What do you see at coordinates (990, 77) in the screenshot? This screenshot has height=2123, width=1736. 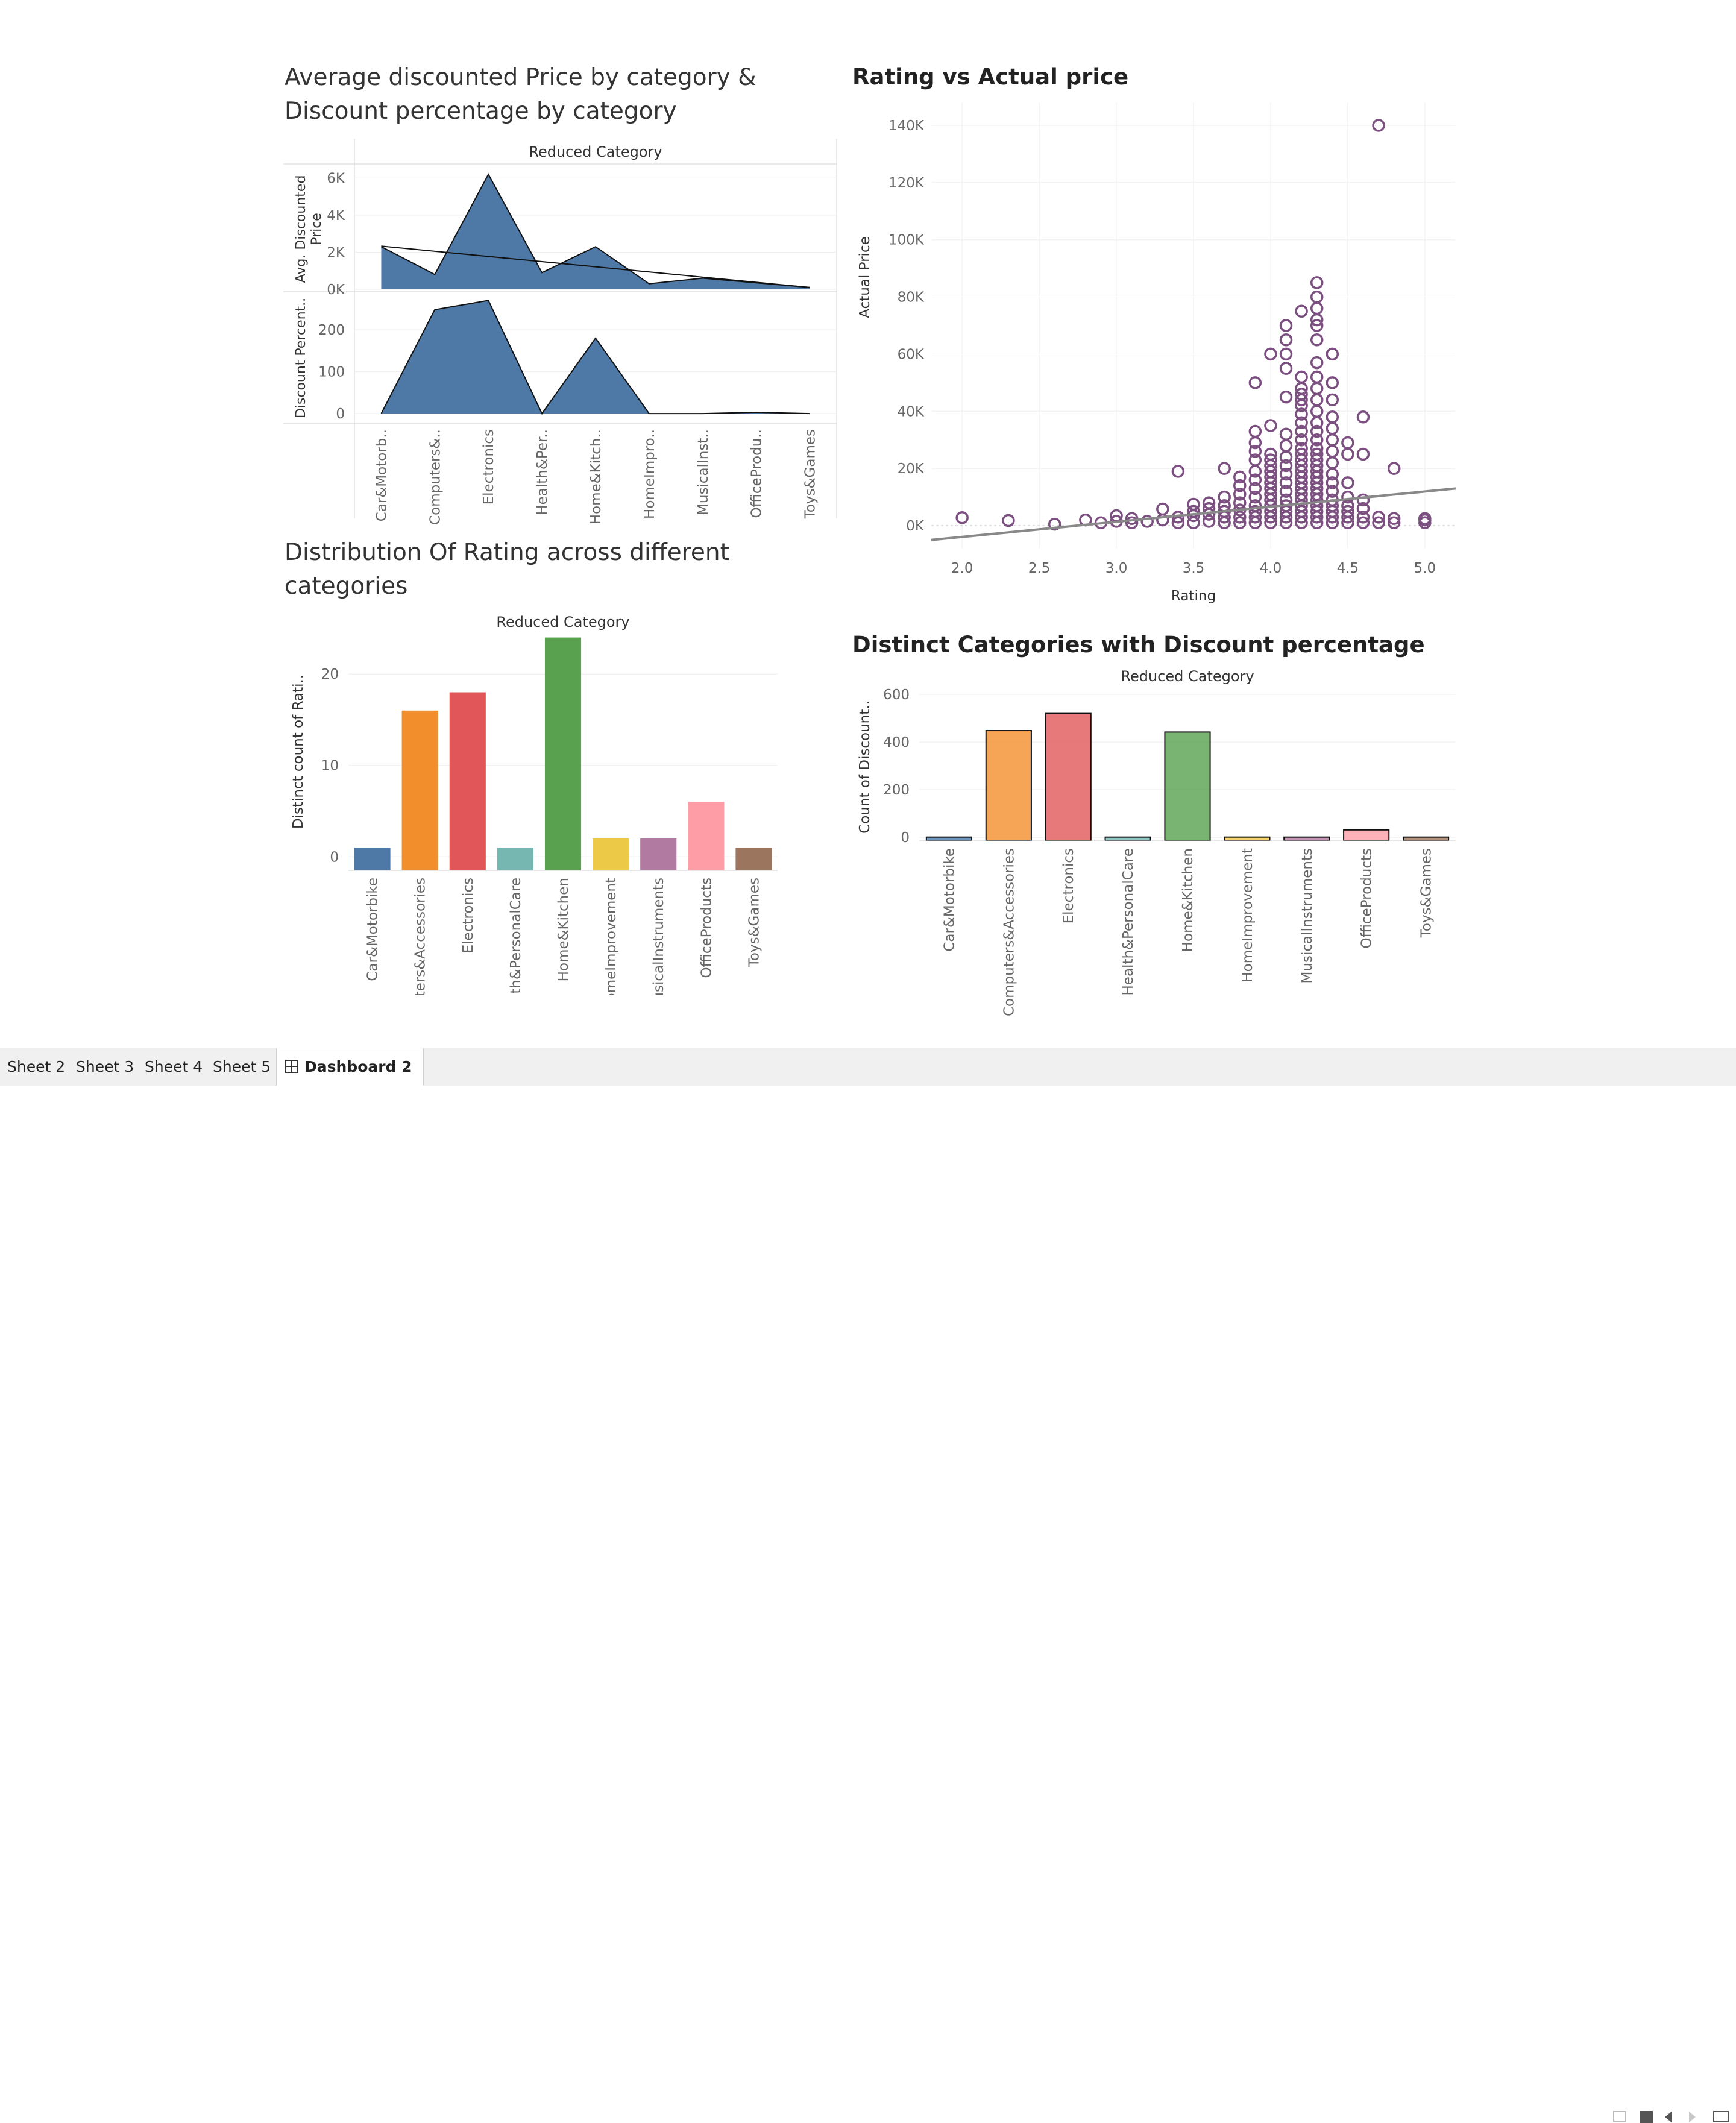 I see `scatter-title: Rating vs Actual price` at bounding box center [990, 77].